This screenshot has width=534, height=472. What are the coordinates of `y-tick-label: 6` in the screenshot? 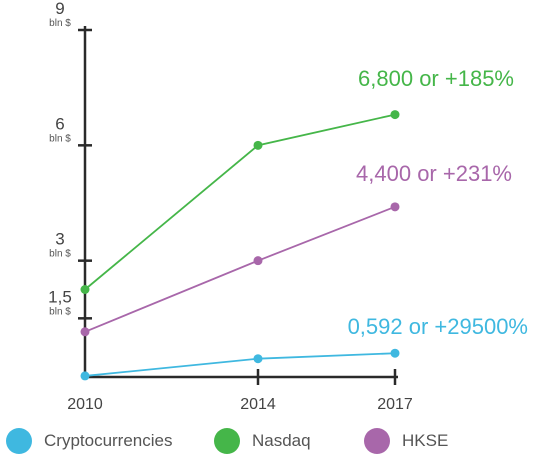 It's located at (59, 123).